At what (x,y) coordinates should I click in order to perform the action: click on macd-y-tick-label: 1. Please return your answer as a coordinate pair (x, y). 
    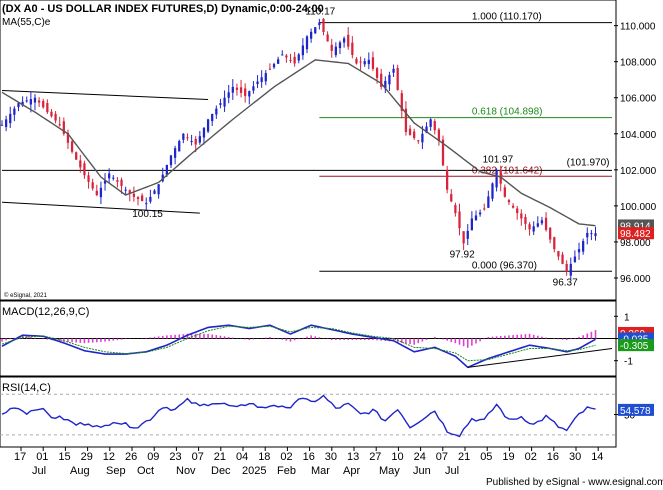
    Looking at the image, I should click on (627, 317).